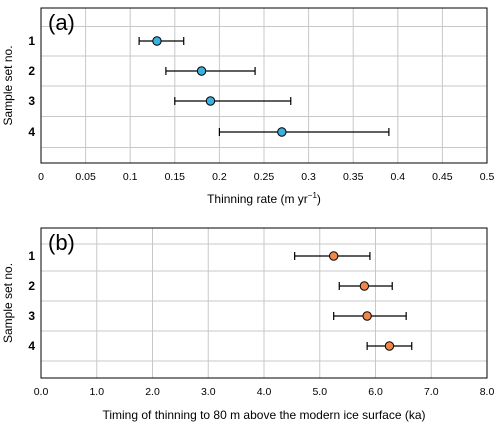 The image size is (500, 429). I want to click on panel-a-x-axis-title-main: Thinning rate (m yr, so click(257, 199).